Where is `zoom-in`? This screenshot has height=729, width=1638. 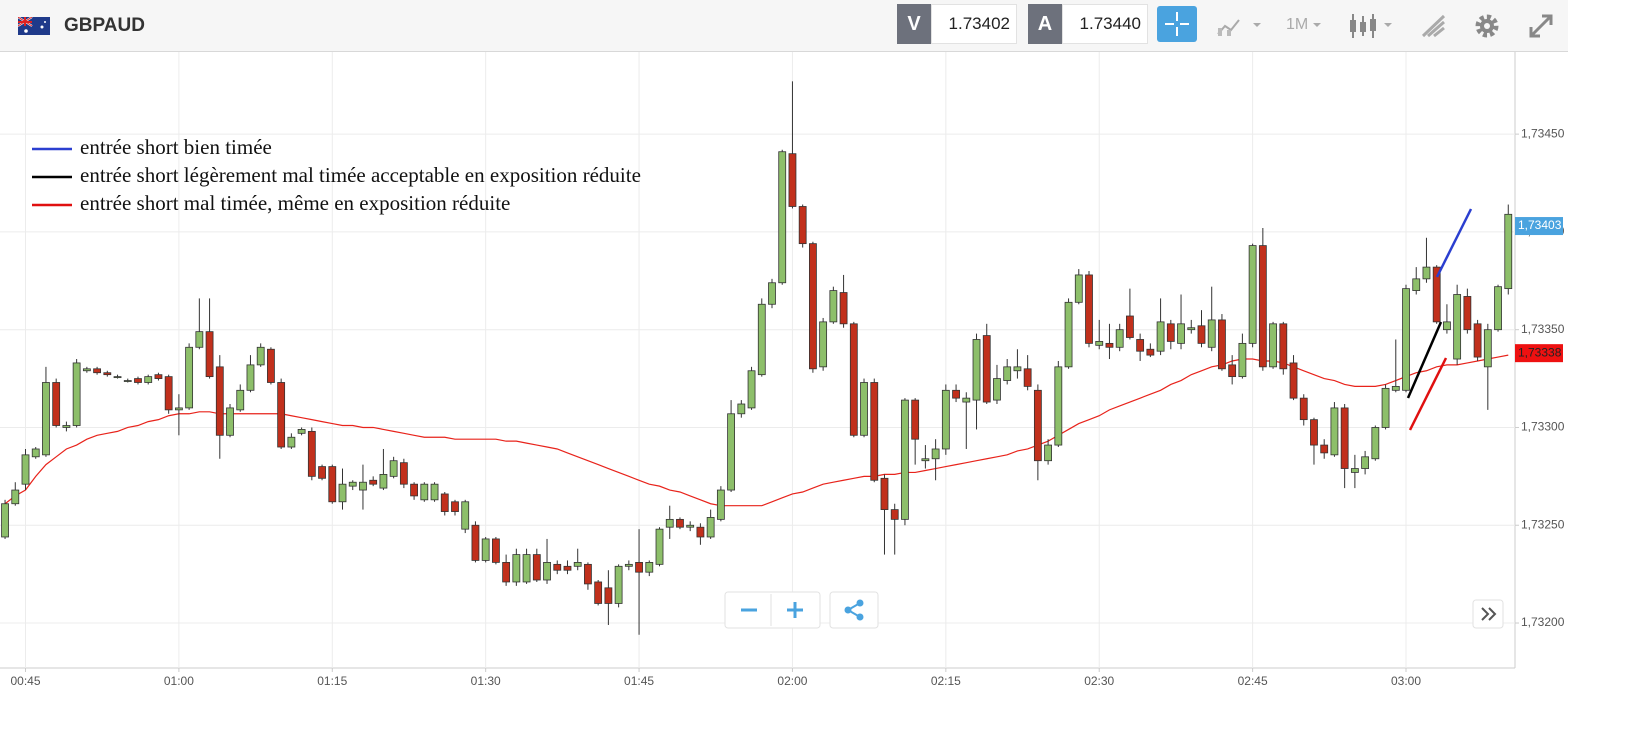 zoom-in is located at coordinates (795, 610).